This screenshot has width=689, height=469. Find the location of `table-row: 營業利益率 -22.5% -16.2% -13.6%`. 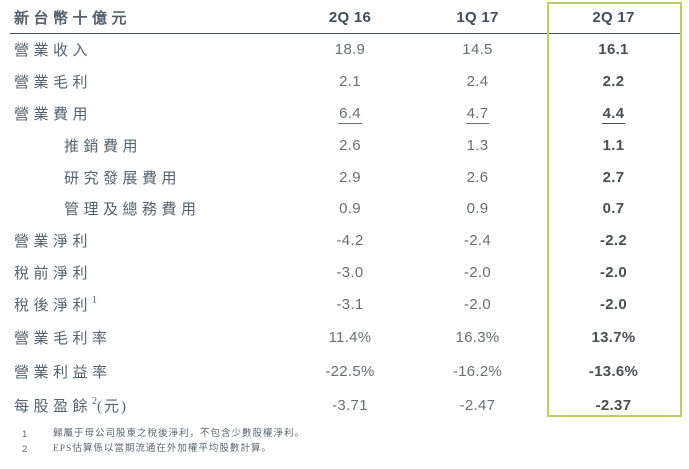

table-row: 營業利益率 -22.5% -16.2% -13.6% is located at coordinates (346, 371).